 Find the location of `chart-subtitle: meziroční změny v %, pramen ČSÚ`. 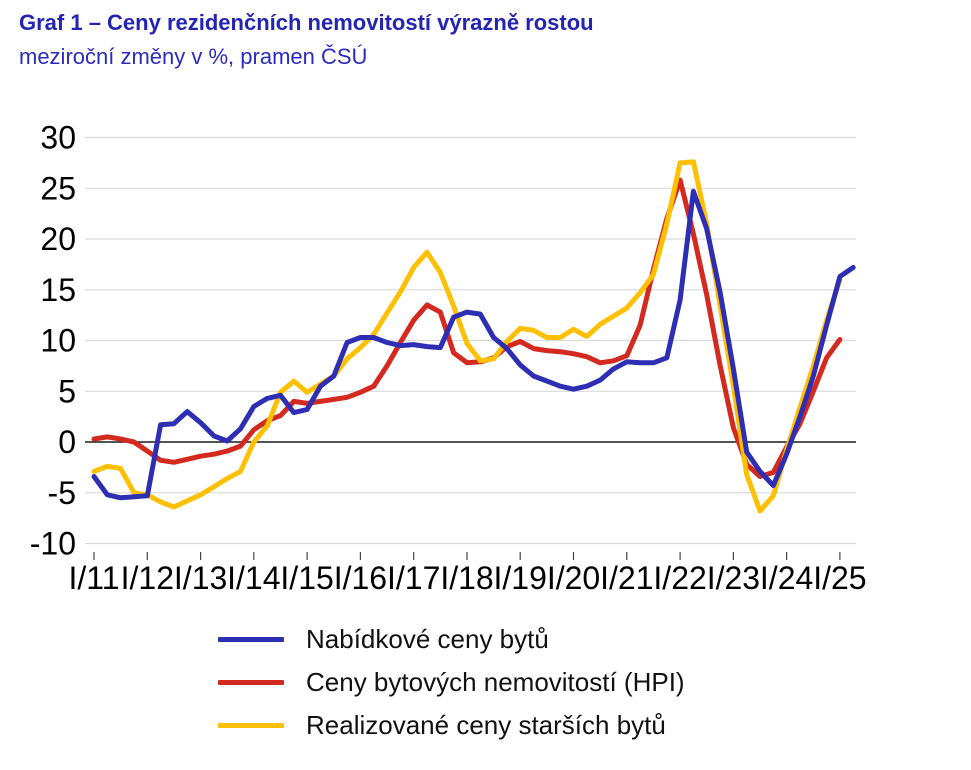

chart-subtitle: meziroční změny v %, pramen ČSÚ is located at coordinates (193, 56).